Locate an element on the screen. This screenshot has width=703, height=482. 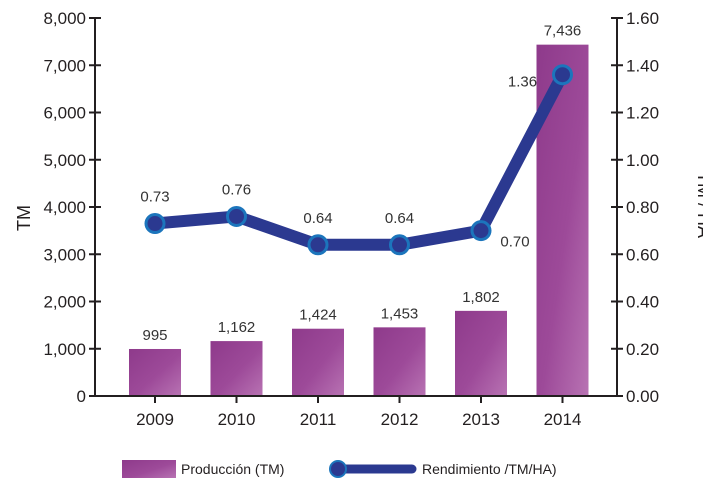
x-tick-label: 2014 is located at coordinates (563, 419).